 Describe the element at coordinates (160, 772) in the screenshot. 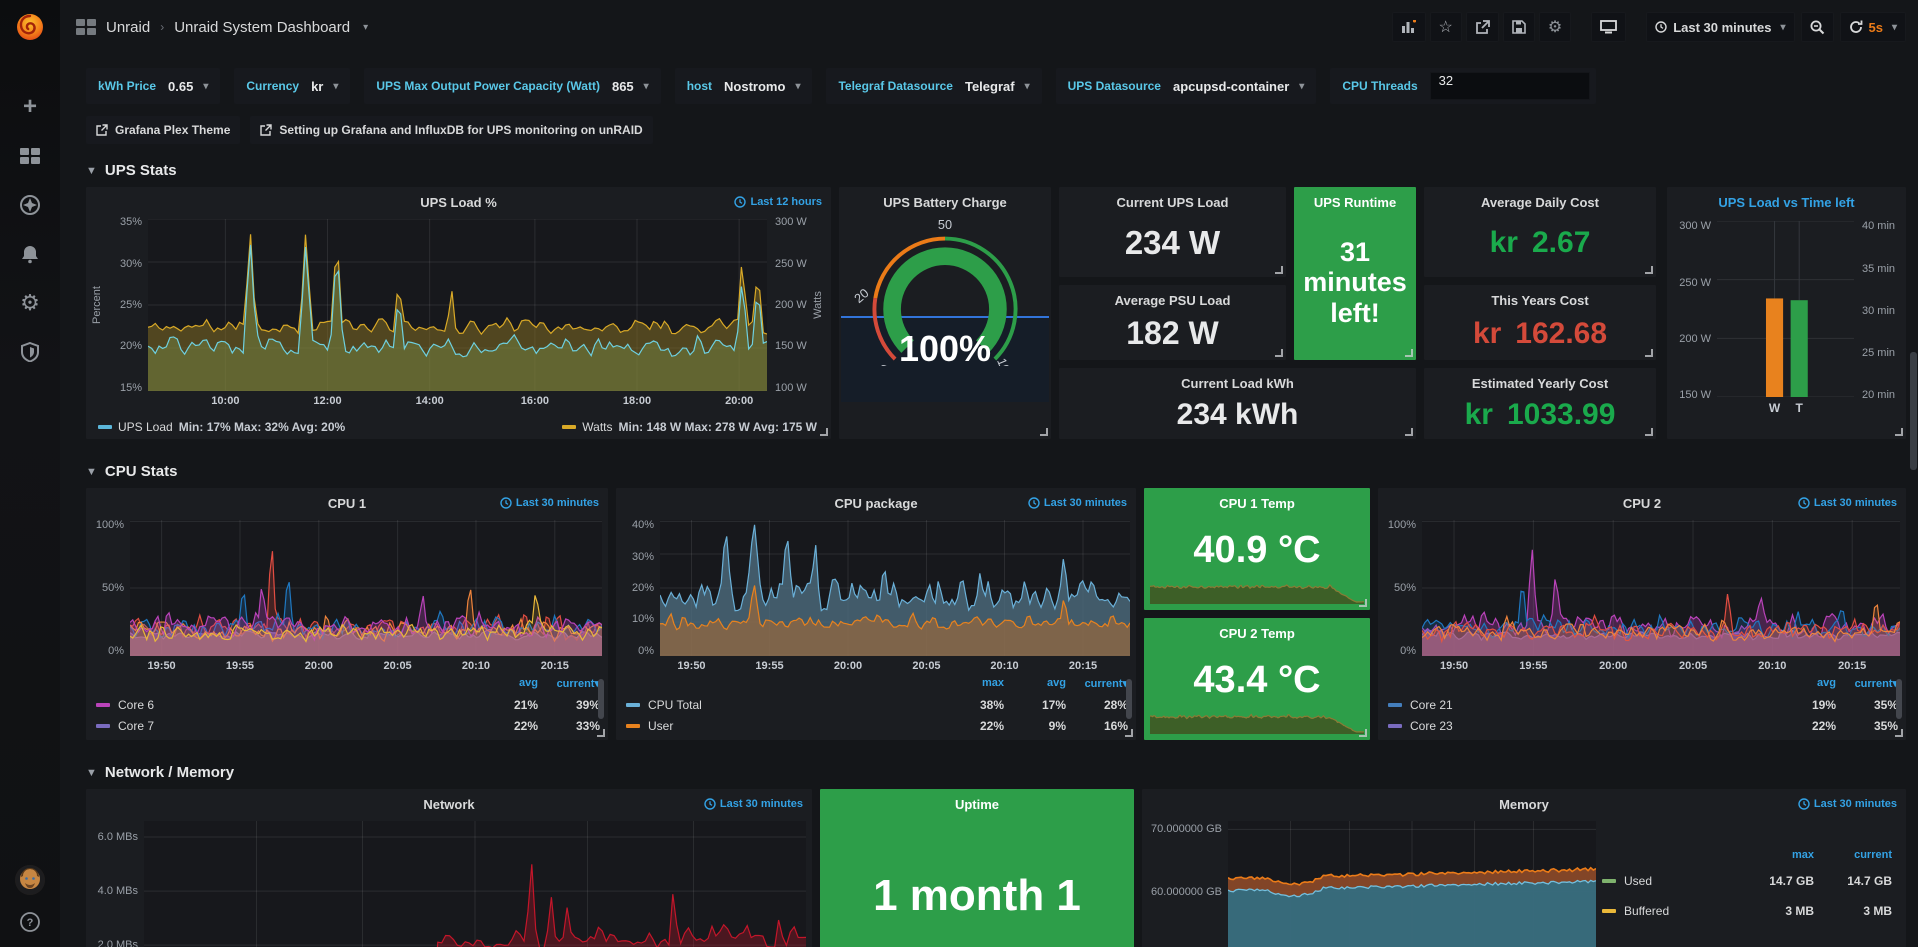

I see `section-network-memory: ▼ Network / Memory` at that location.